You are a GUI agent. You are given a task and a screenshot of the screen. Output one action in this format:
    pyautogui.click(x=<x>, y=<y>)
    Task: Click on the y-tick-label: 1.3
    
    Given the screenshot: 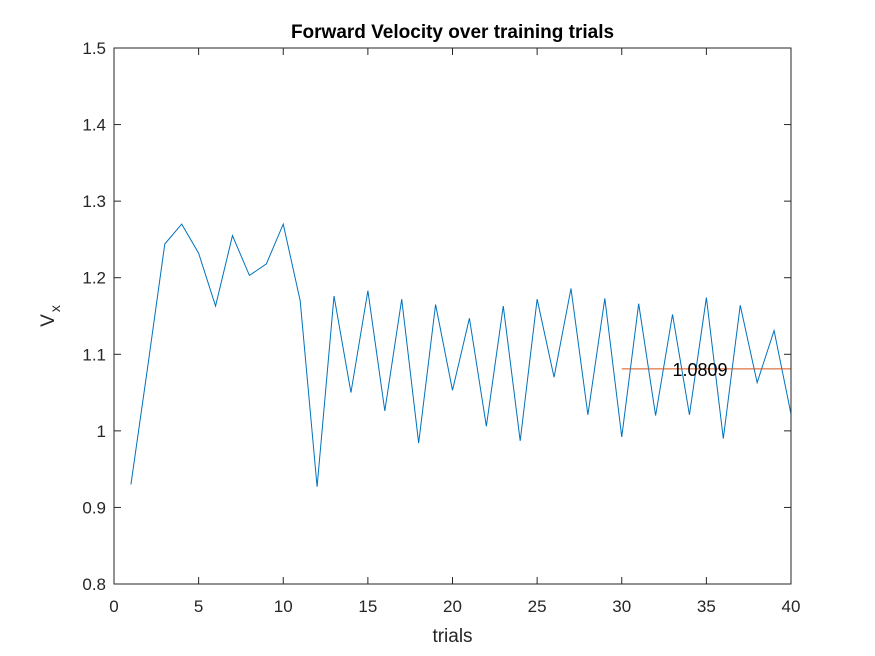 What is the action you would take?
    pyautogui.click(x=94, y=201)
    